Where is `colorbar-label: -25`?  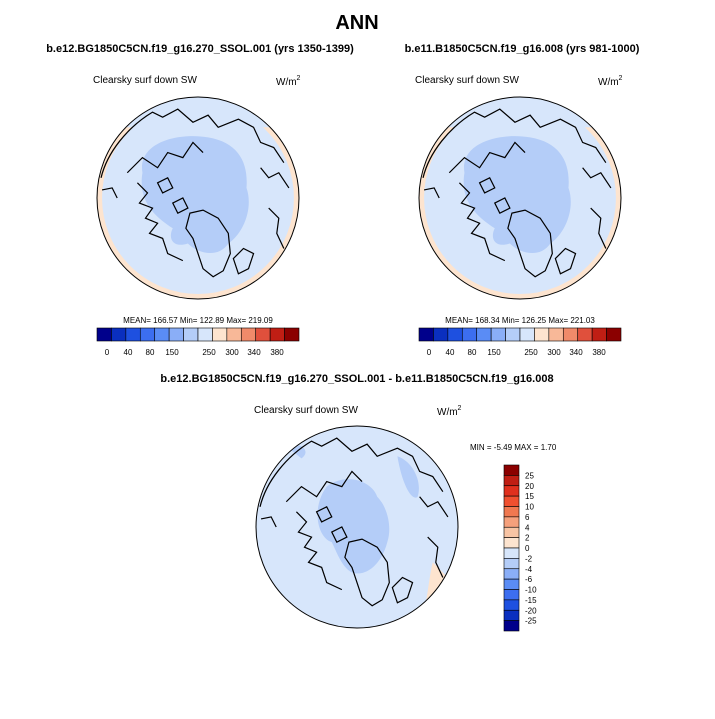 colorbar-label: -25 is located at coordinates (531, 621).